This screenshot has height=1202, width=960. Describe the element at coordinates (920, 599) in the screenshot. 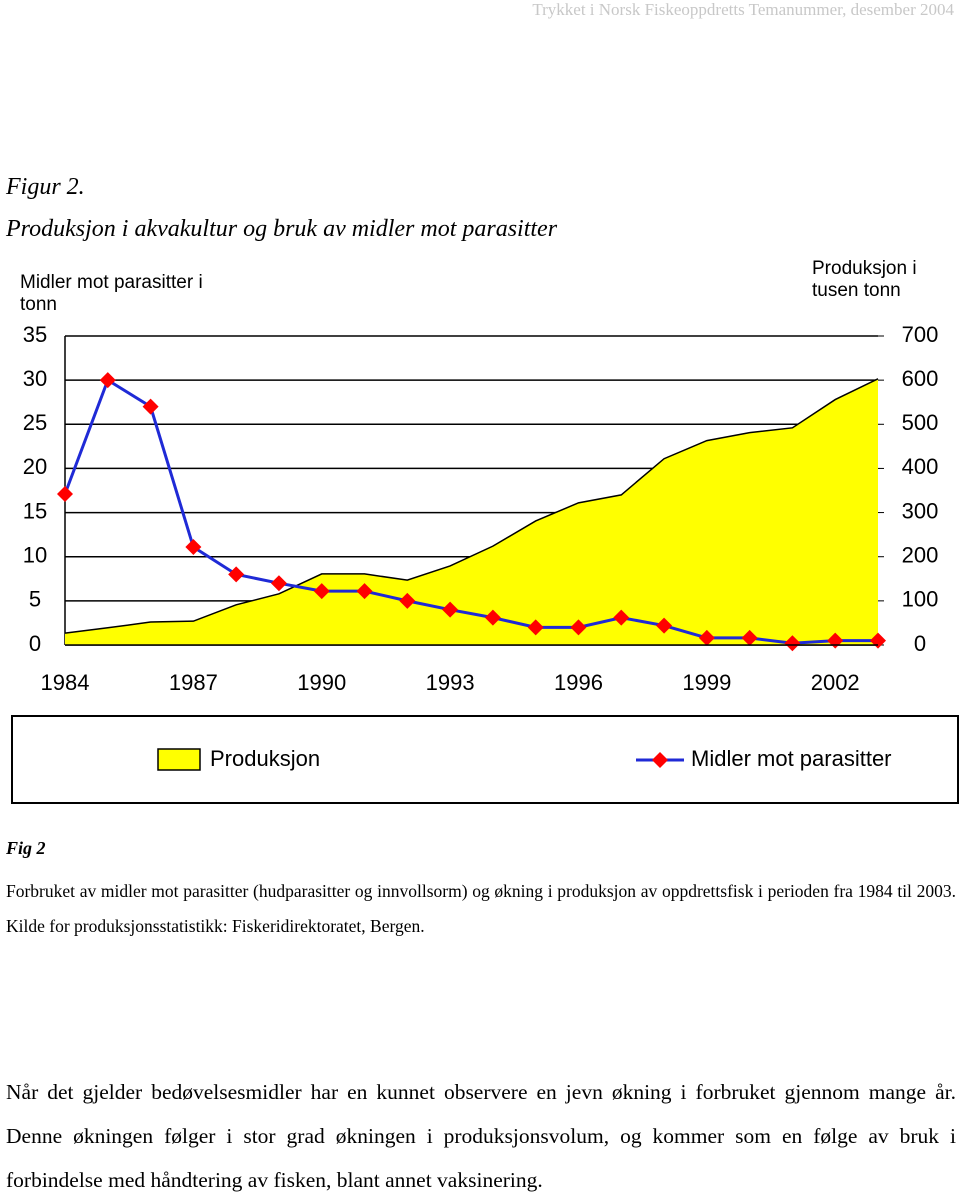

I see `y2-tick-label: 100` at that location.